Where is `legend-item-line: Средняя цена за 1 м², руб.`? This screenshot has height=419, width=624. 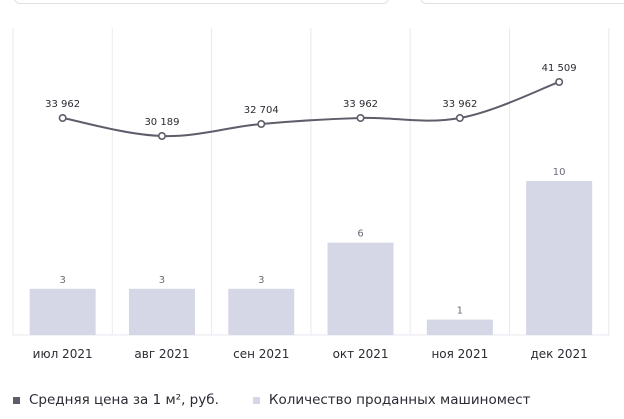
legend-item-line: Средняя цена за 1 м², руб. is located at coordinates (116, 400).